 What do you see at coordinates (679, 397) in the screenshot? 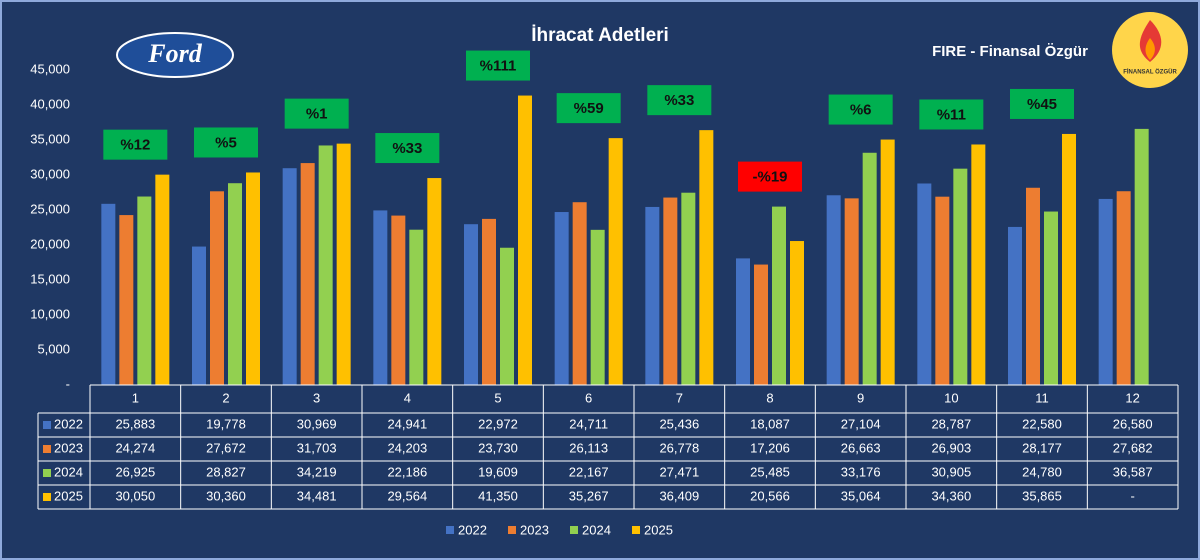
I see `x-tick-label: 7` at bounding box center [679, 397].